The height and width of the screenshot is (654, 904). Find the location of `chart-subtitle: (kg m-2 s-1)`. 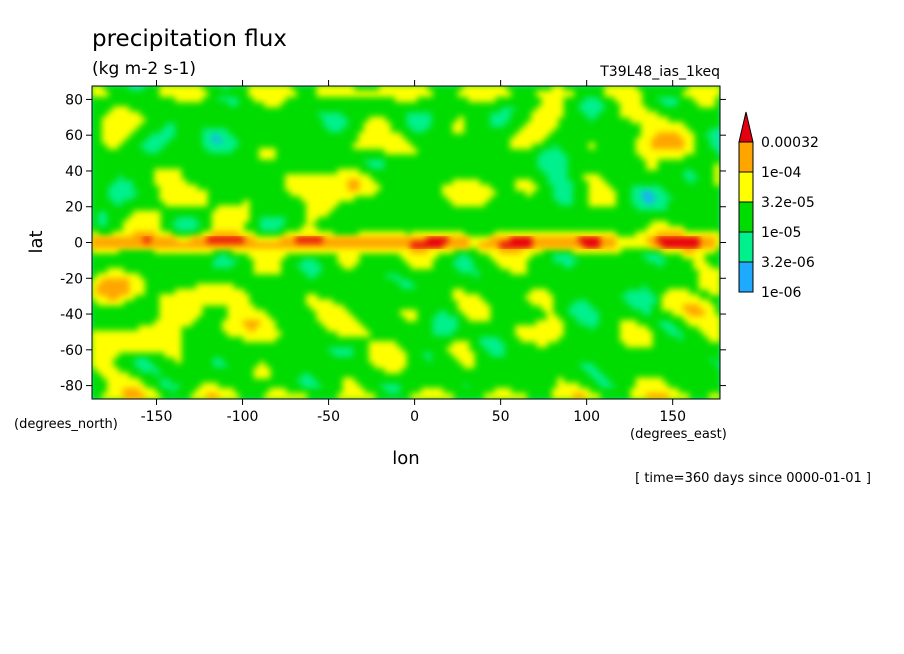

chart-subtitle: (kg m-2 s-1) is located at coordinates (144, 69).